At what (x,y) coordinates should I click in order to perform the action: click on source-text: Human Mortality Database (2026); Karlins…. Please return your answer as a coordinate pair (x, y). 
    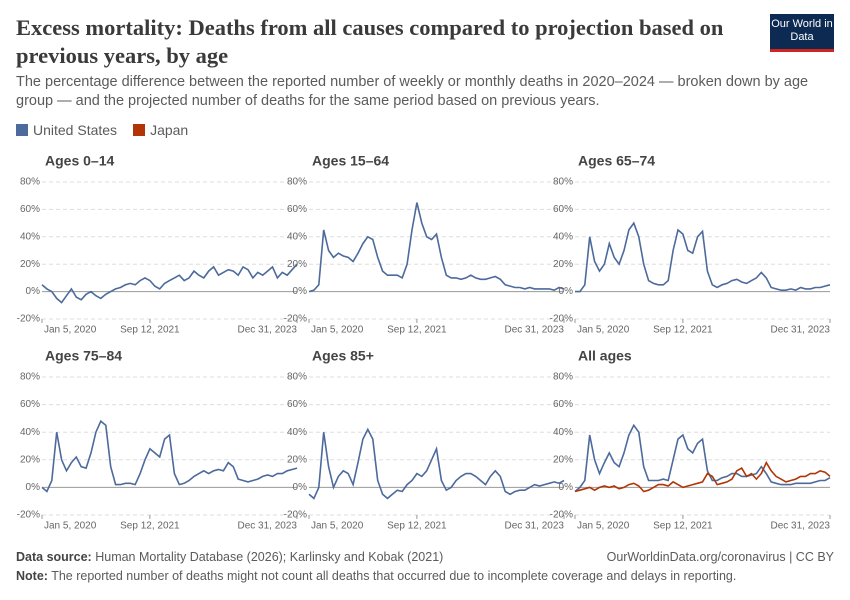
    Looking at the image, I should click on (269, 557).